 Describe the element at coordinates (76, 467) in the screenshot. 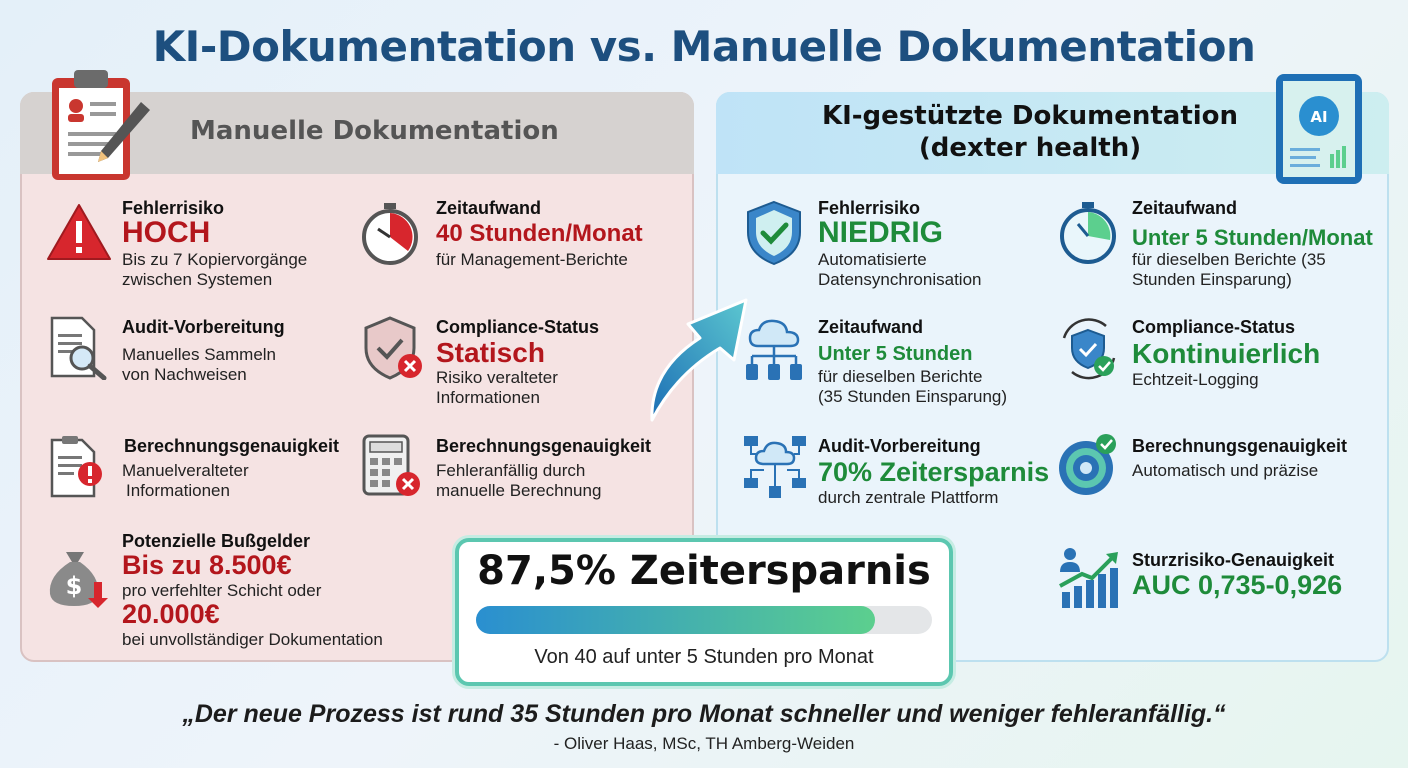

I see `document-alert-icon` at that location.